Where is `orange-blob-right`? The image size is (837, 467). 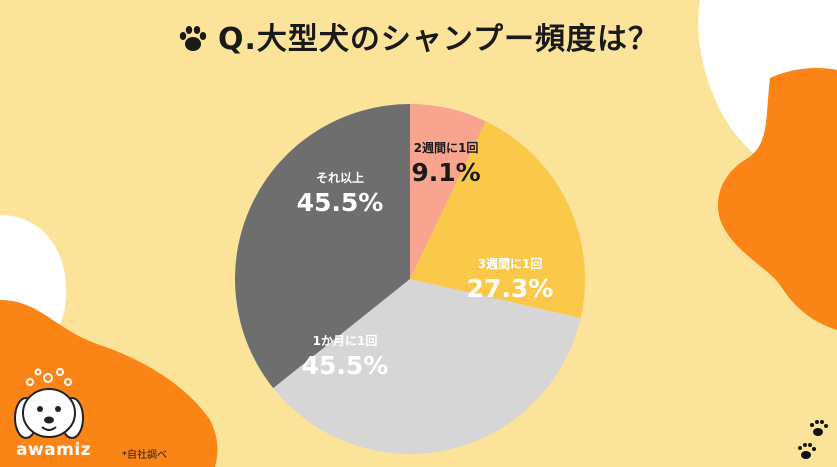
orange-blob-right is located at coordinates (777, 199).